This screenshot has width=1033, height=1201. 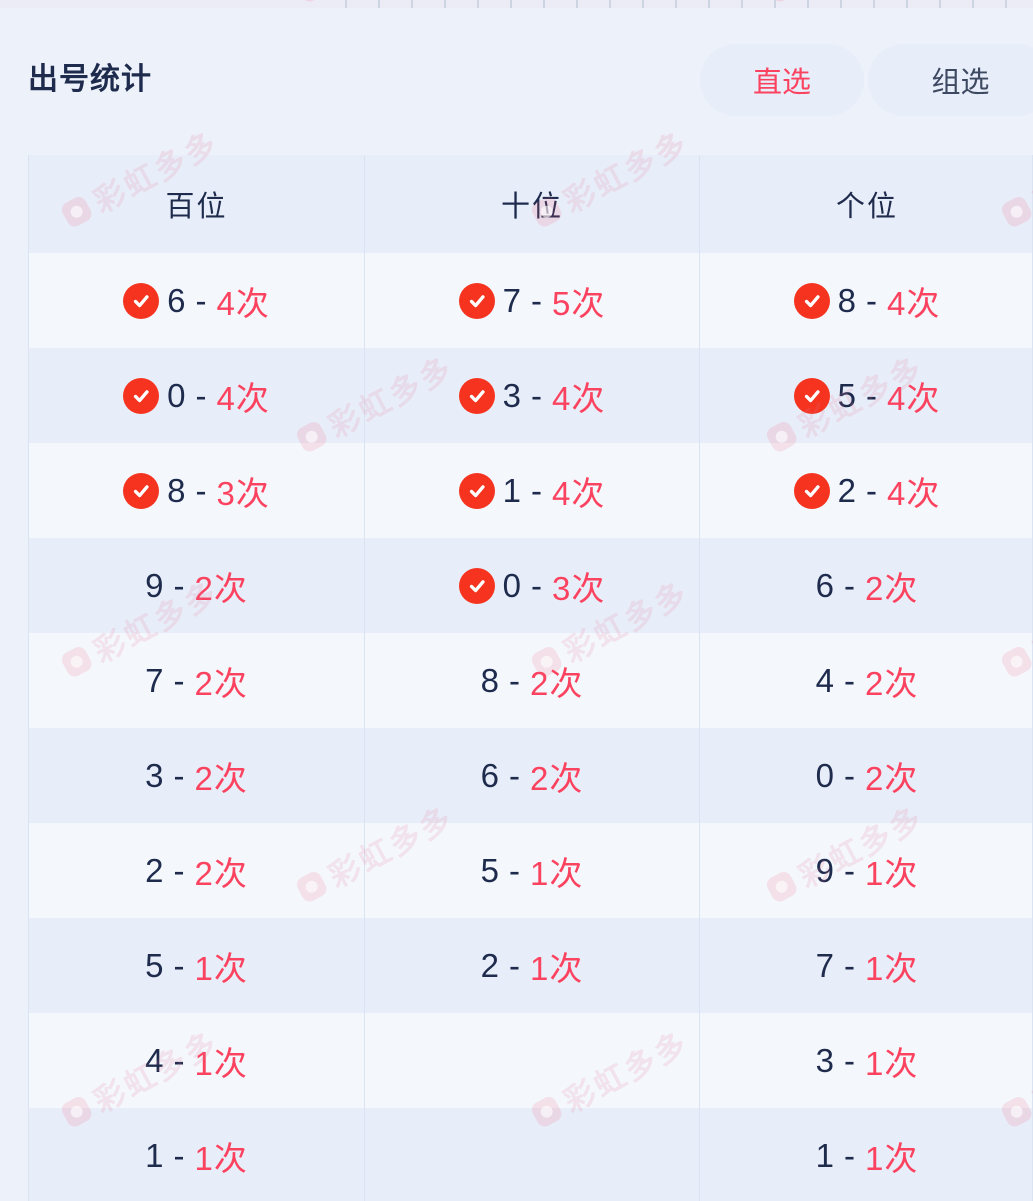 I want to click on stat-cell: 2-4次, so click(x=866, y=490).